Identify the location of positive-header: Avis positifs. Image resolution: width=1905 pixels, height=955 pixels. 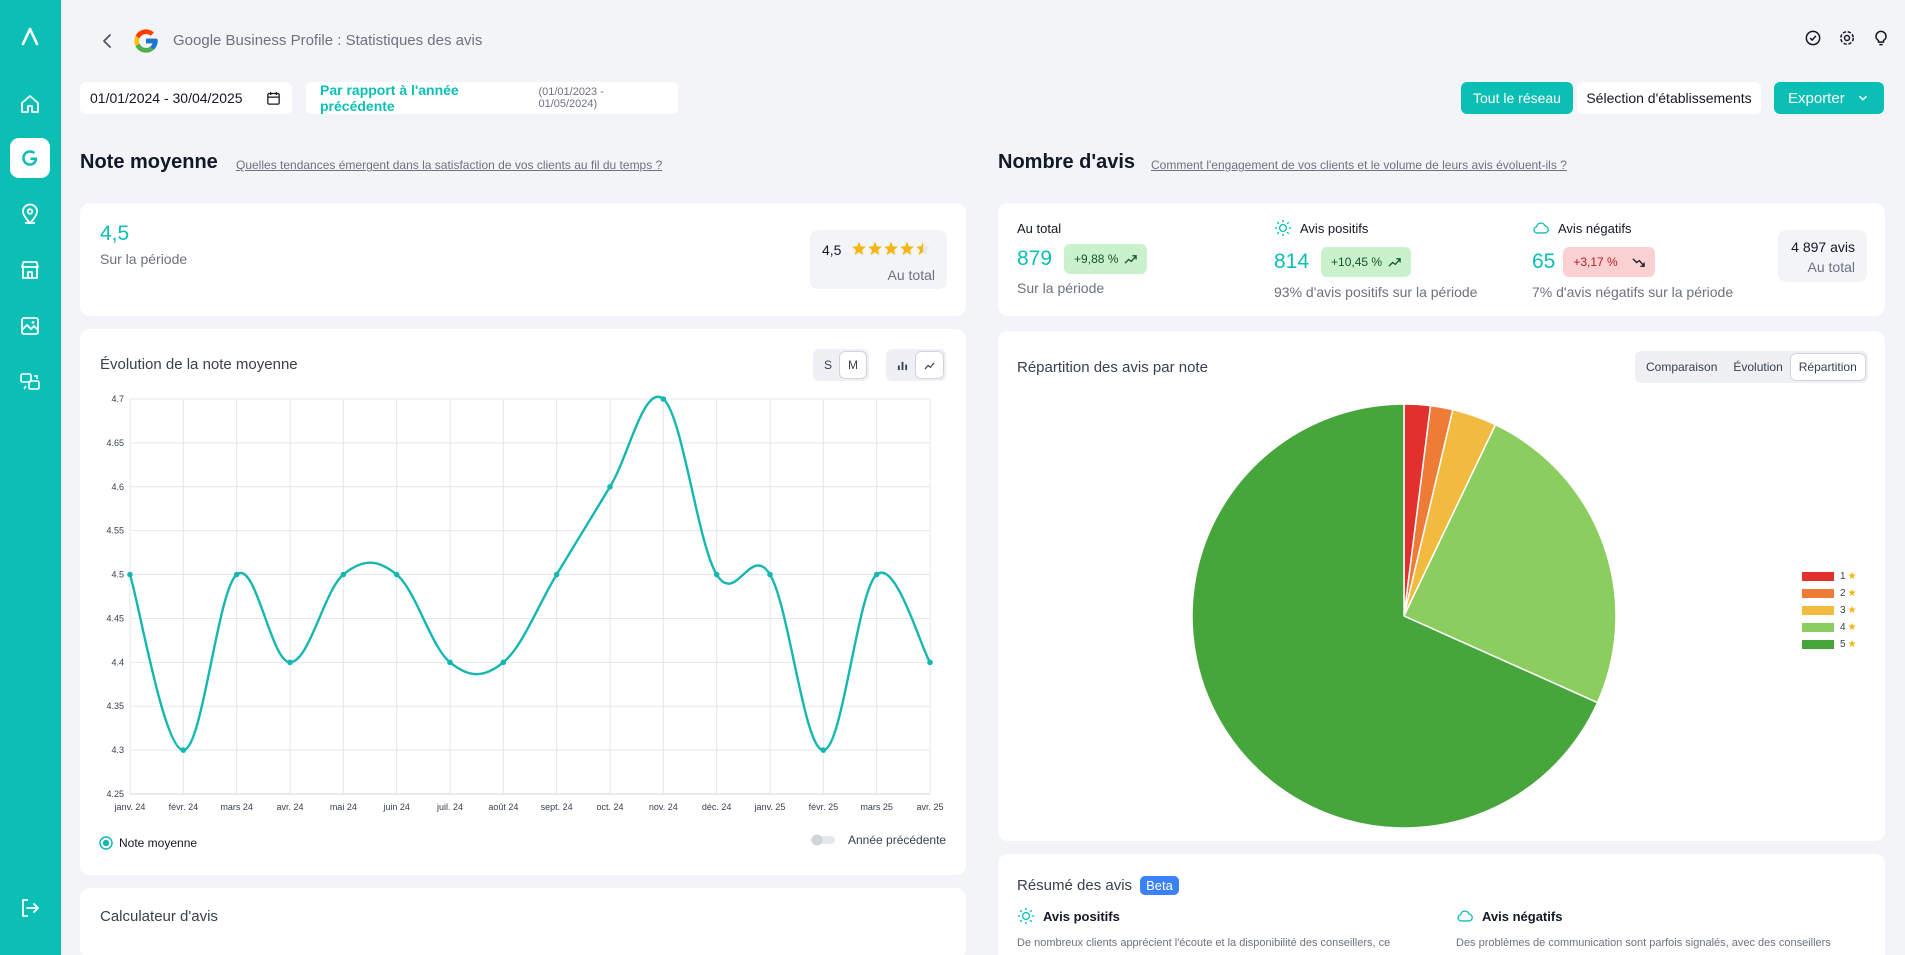
(1321, 228).